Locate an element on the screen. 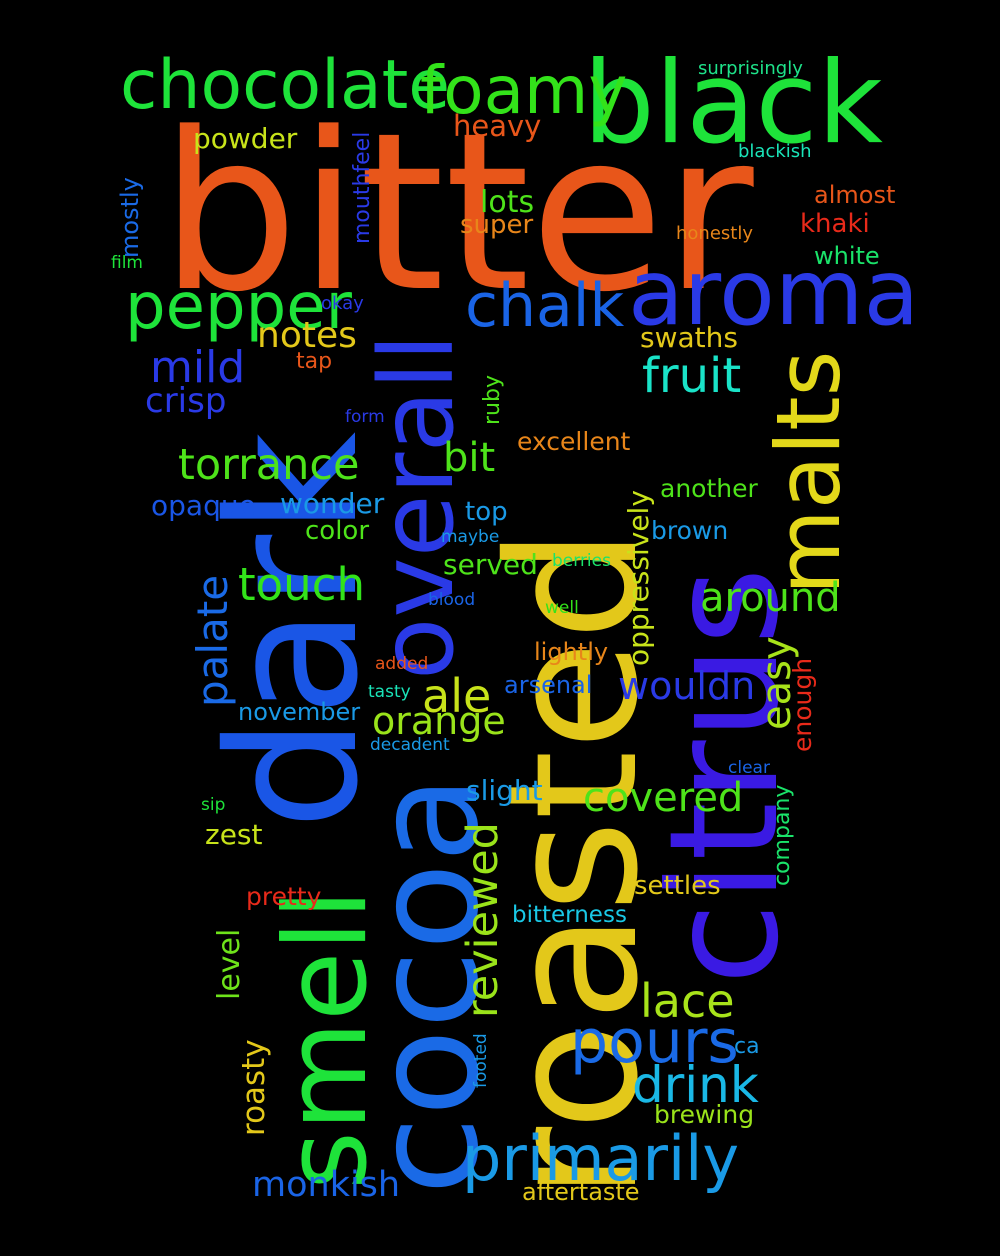 The width and height of the screenshot is (1000, 1256). word-aftertaste: aftertaste is located at coordinates (581, 1192).